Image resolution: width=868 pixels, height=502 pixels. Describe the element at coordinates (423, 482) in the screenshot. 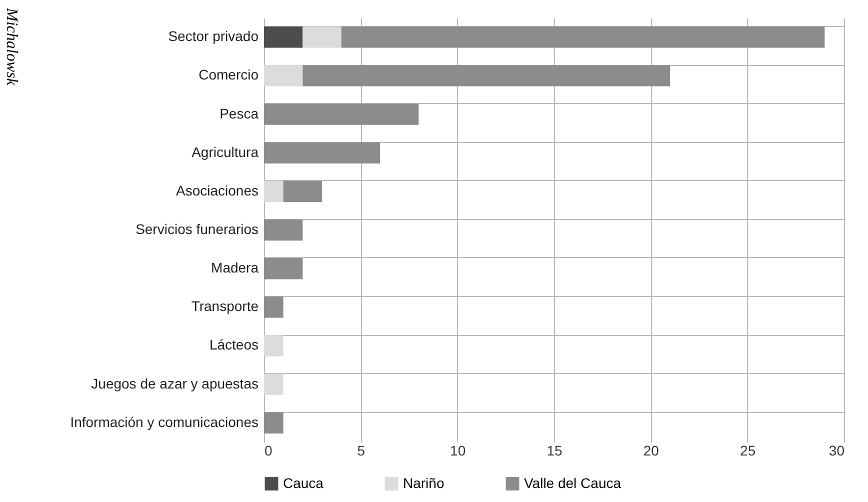

I see `legend-label: Nariño` at that location.